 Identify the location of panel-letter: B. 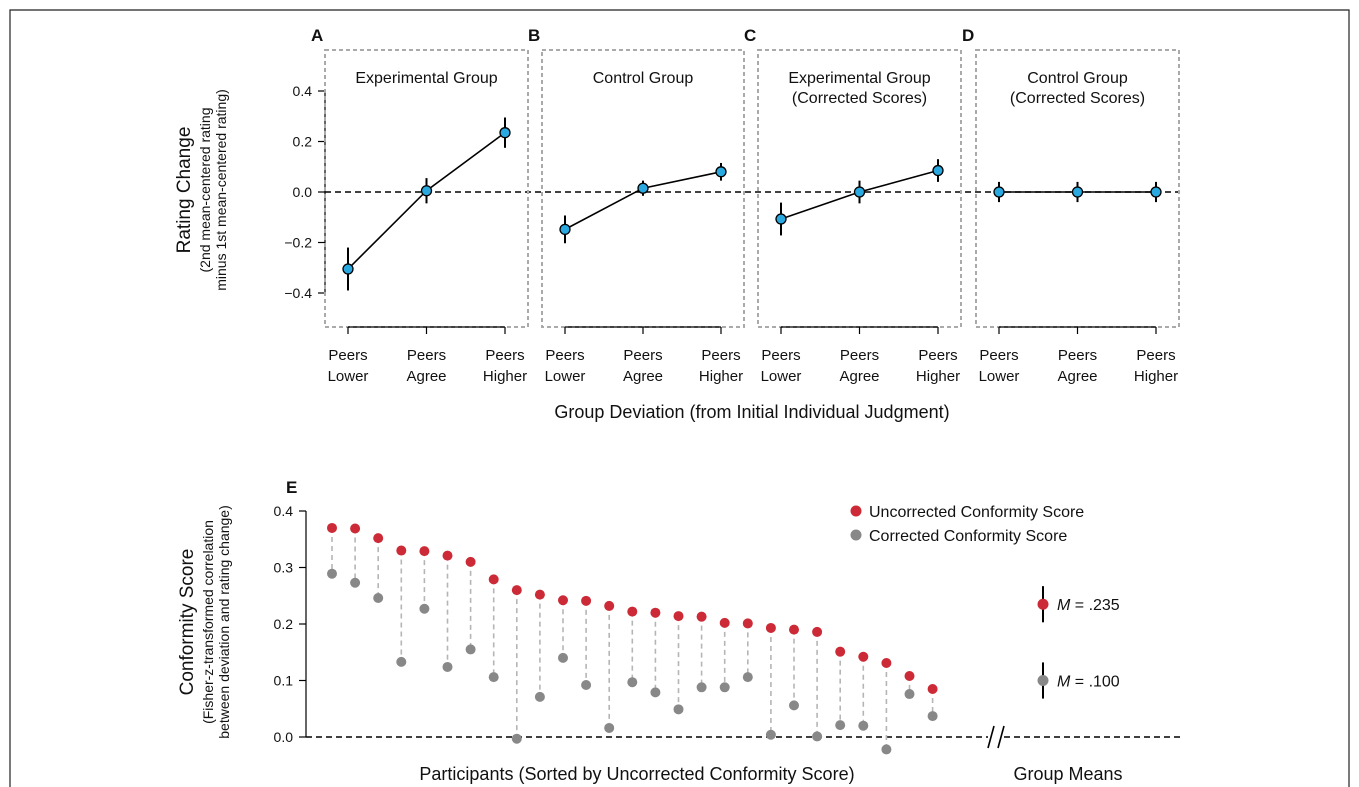
(534, 35).